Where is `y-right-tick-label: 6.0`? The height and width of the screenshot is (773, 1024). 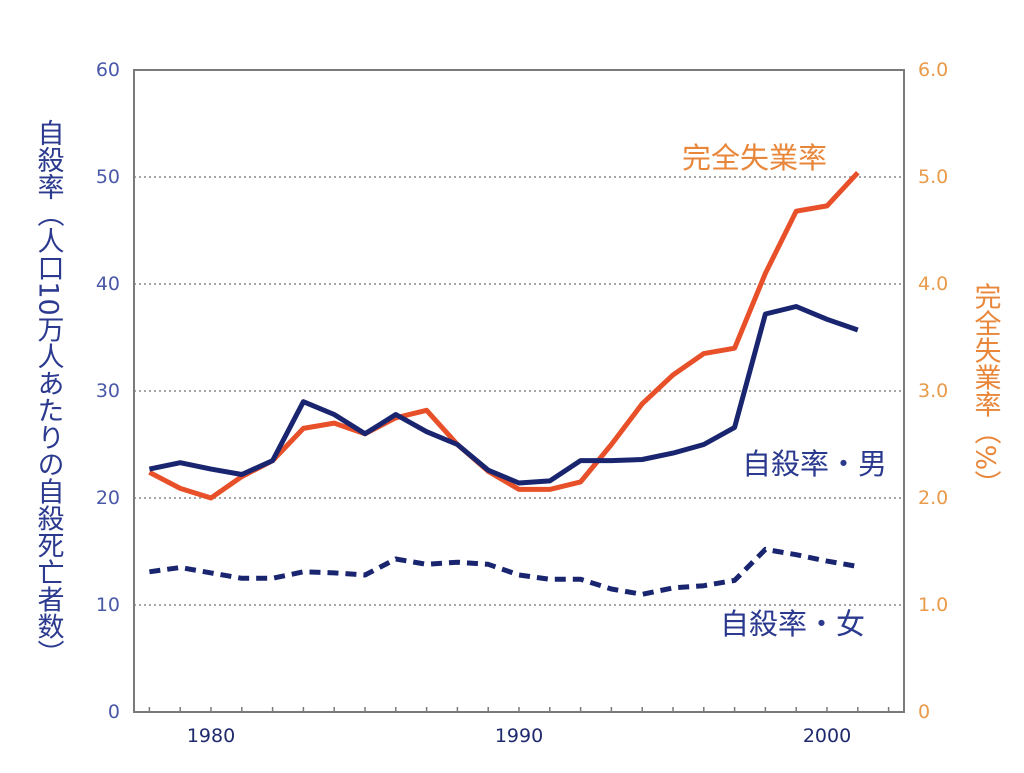
y-right-tick-label: 6.0 is located at coordinates (933, 70).